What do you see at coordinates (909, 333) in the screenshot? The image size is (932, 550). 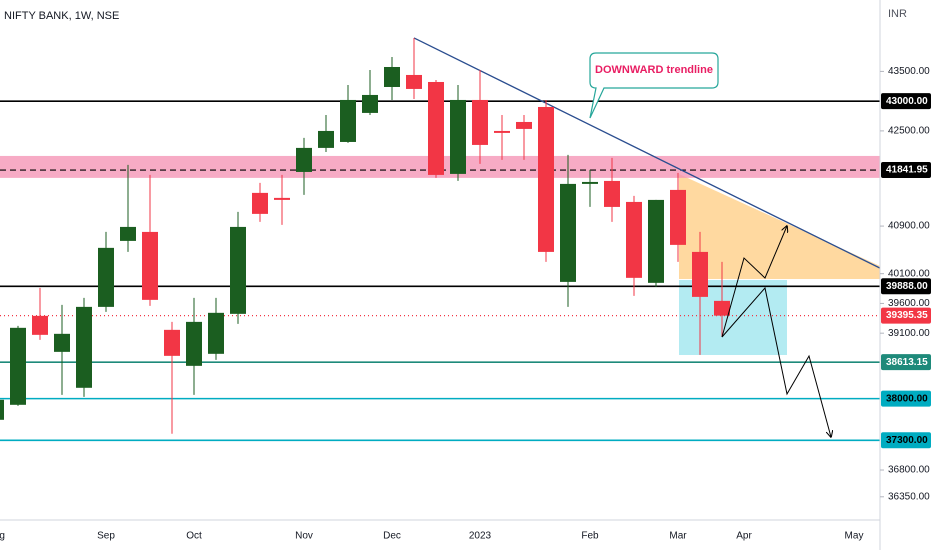 I see `y-tick-label: 39100.00` at bounding box center [909, 333].